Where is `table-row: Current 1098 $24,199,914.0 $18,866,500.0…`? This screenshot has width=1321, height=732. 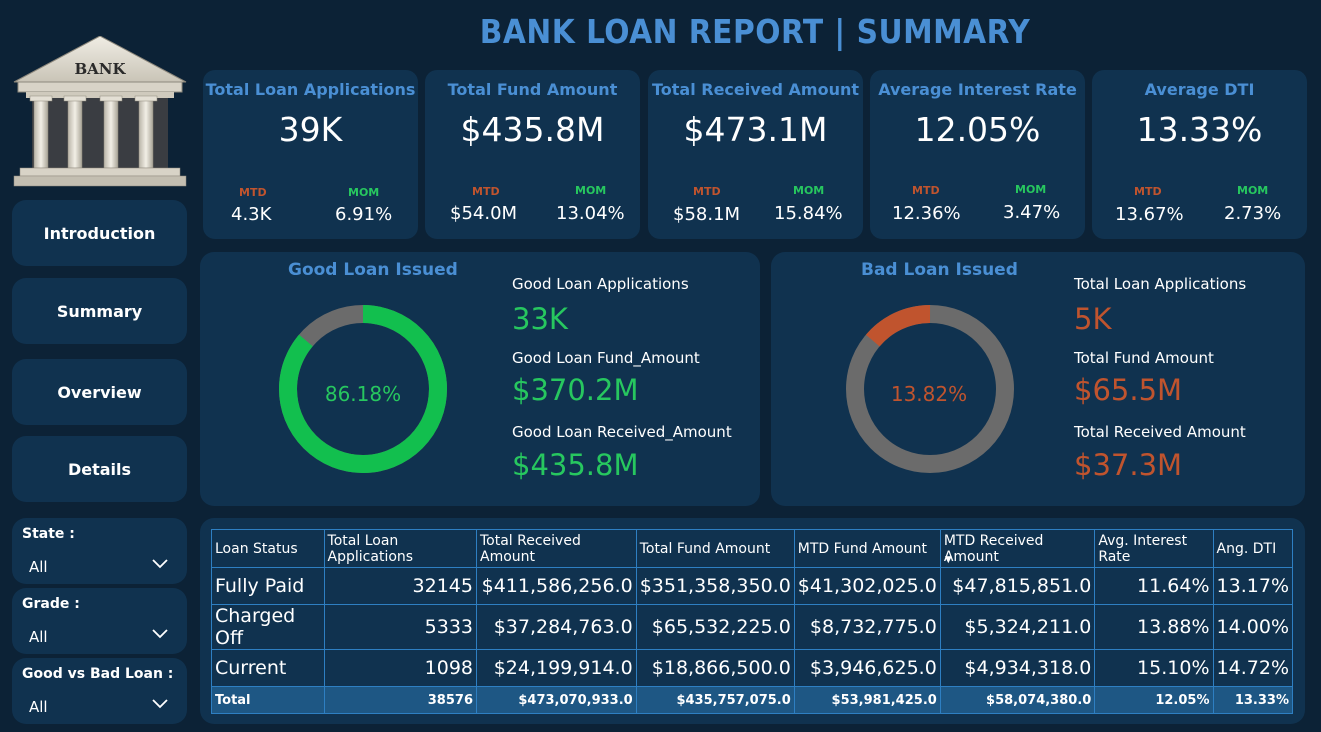
table-row: Current 1098 $24,199,914.0 $18,866,500.0… is located at coordinates (752, 668).